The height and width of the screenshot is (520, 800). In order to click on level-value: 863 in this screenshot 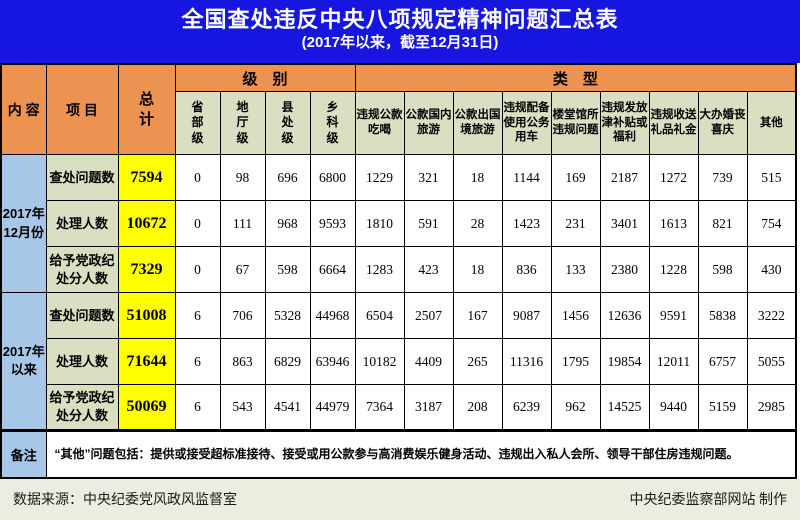, I will do `click(242, 361)`.